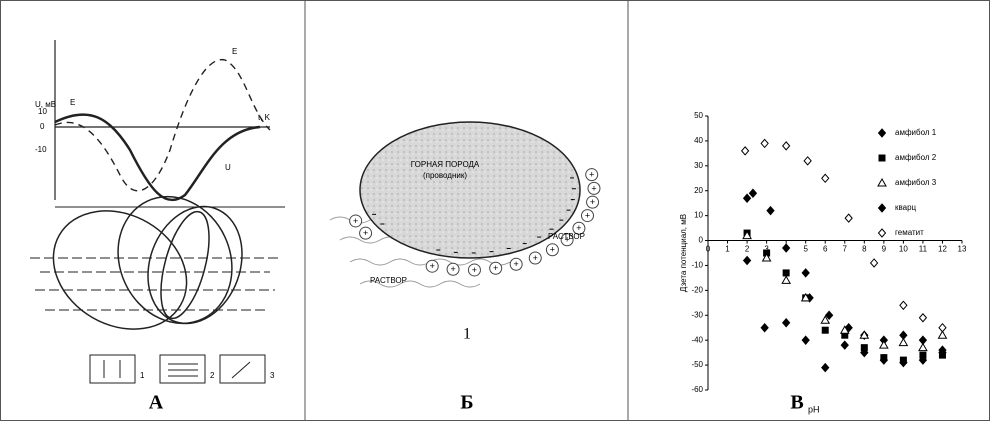  I want to click on x-tick-label: 12, so click(942, 249).